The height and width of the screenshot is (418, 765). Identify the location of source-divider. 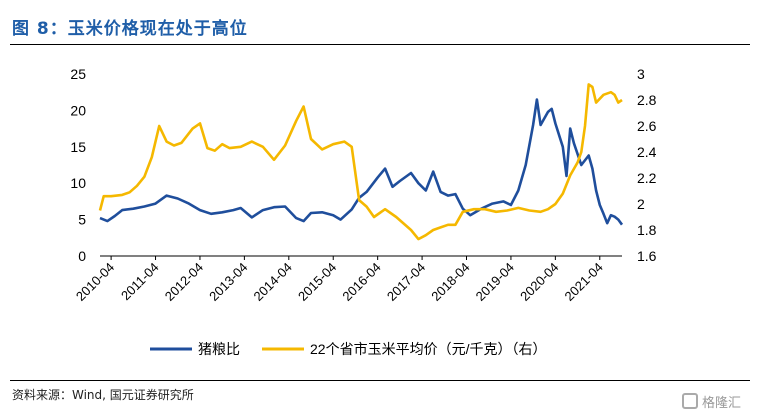
(380, 380).